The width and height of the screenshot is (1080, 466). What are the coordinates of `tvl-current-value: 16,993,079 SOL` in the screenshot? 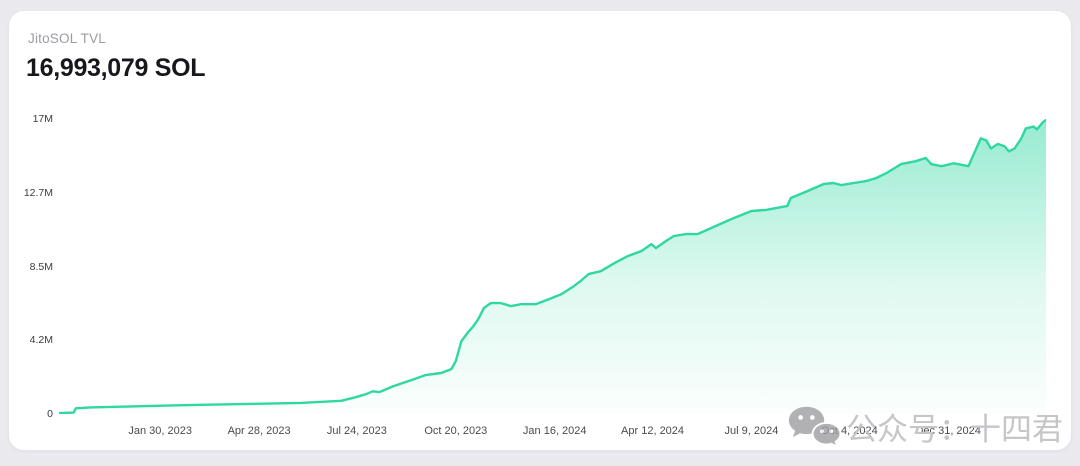 It's located at (116, 68).